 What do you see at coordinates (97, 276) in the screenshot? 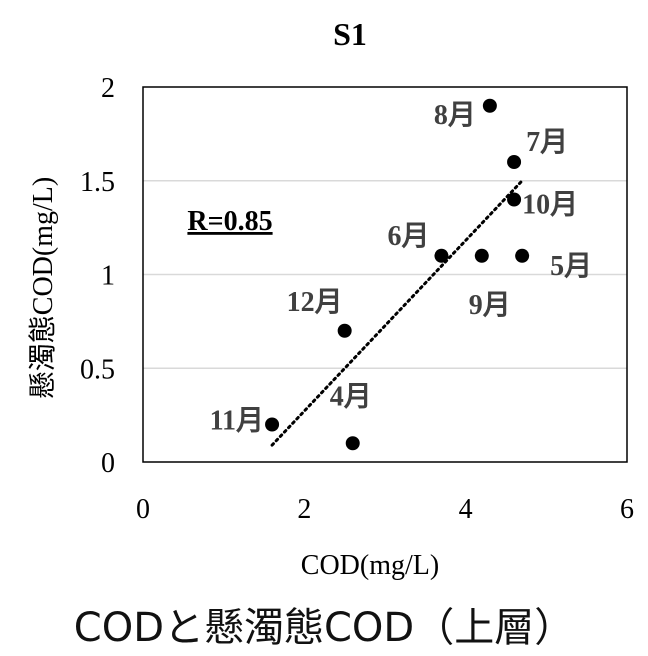
I see `y-axis-ticks: 0 0.5 1 1.5 2` at bounding box center [97, 276].